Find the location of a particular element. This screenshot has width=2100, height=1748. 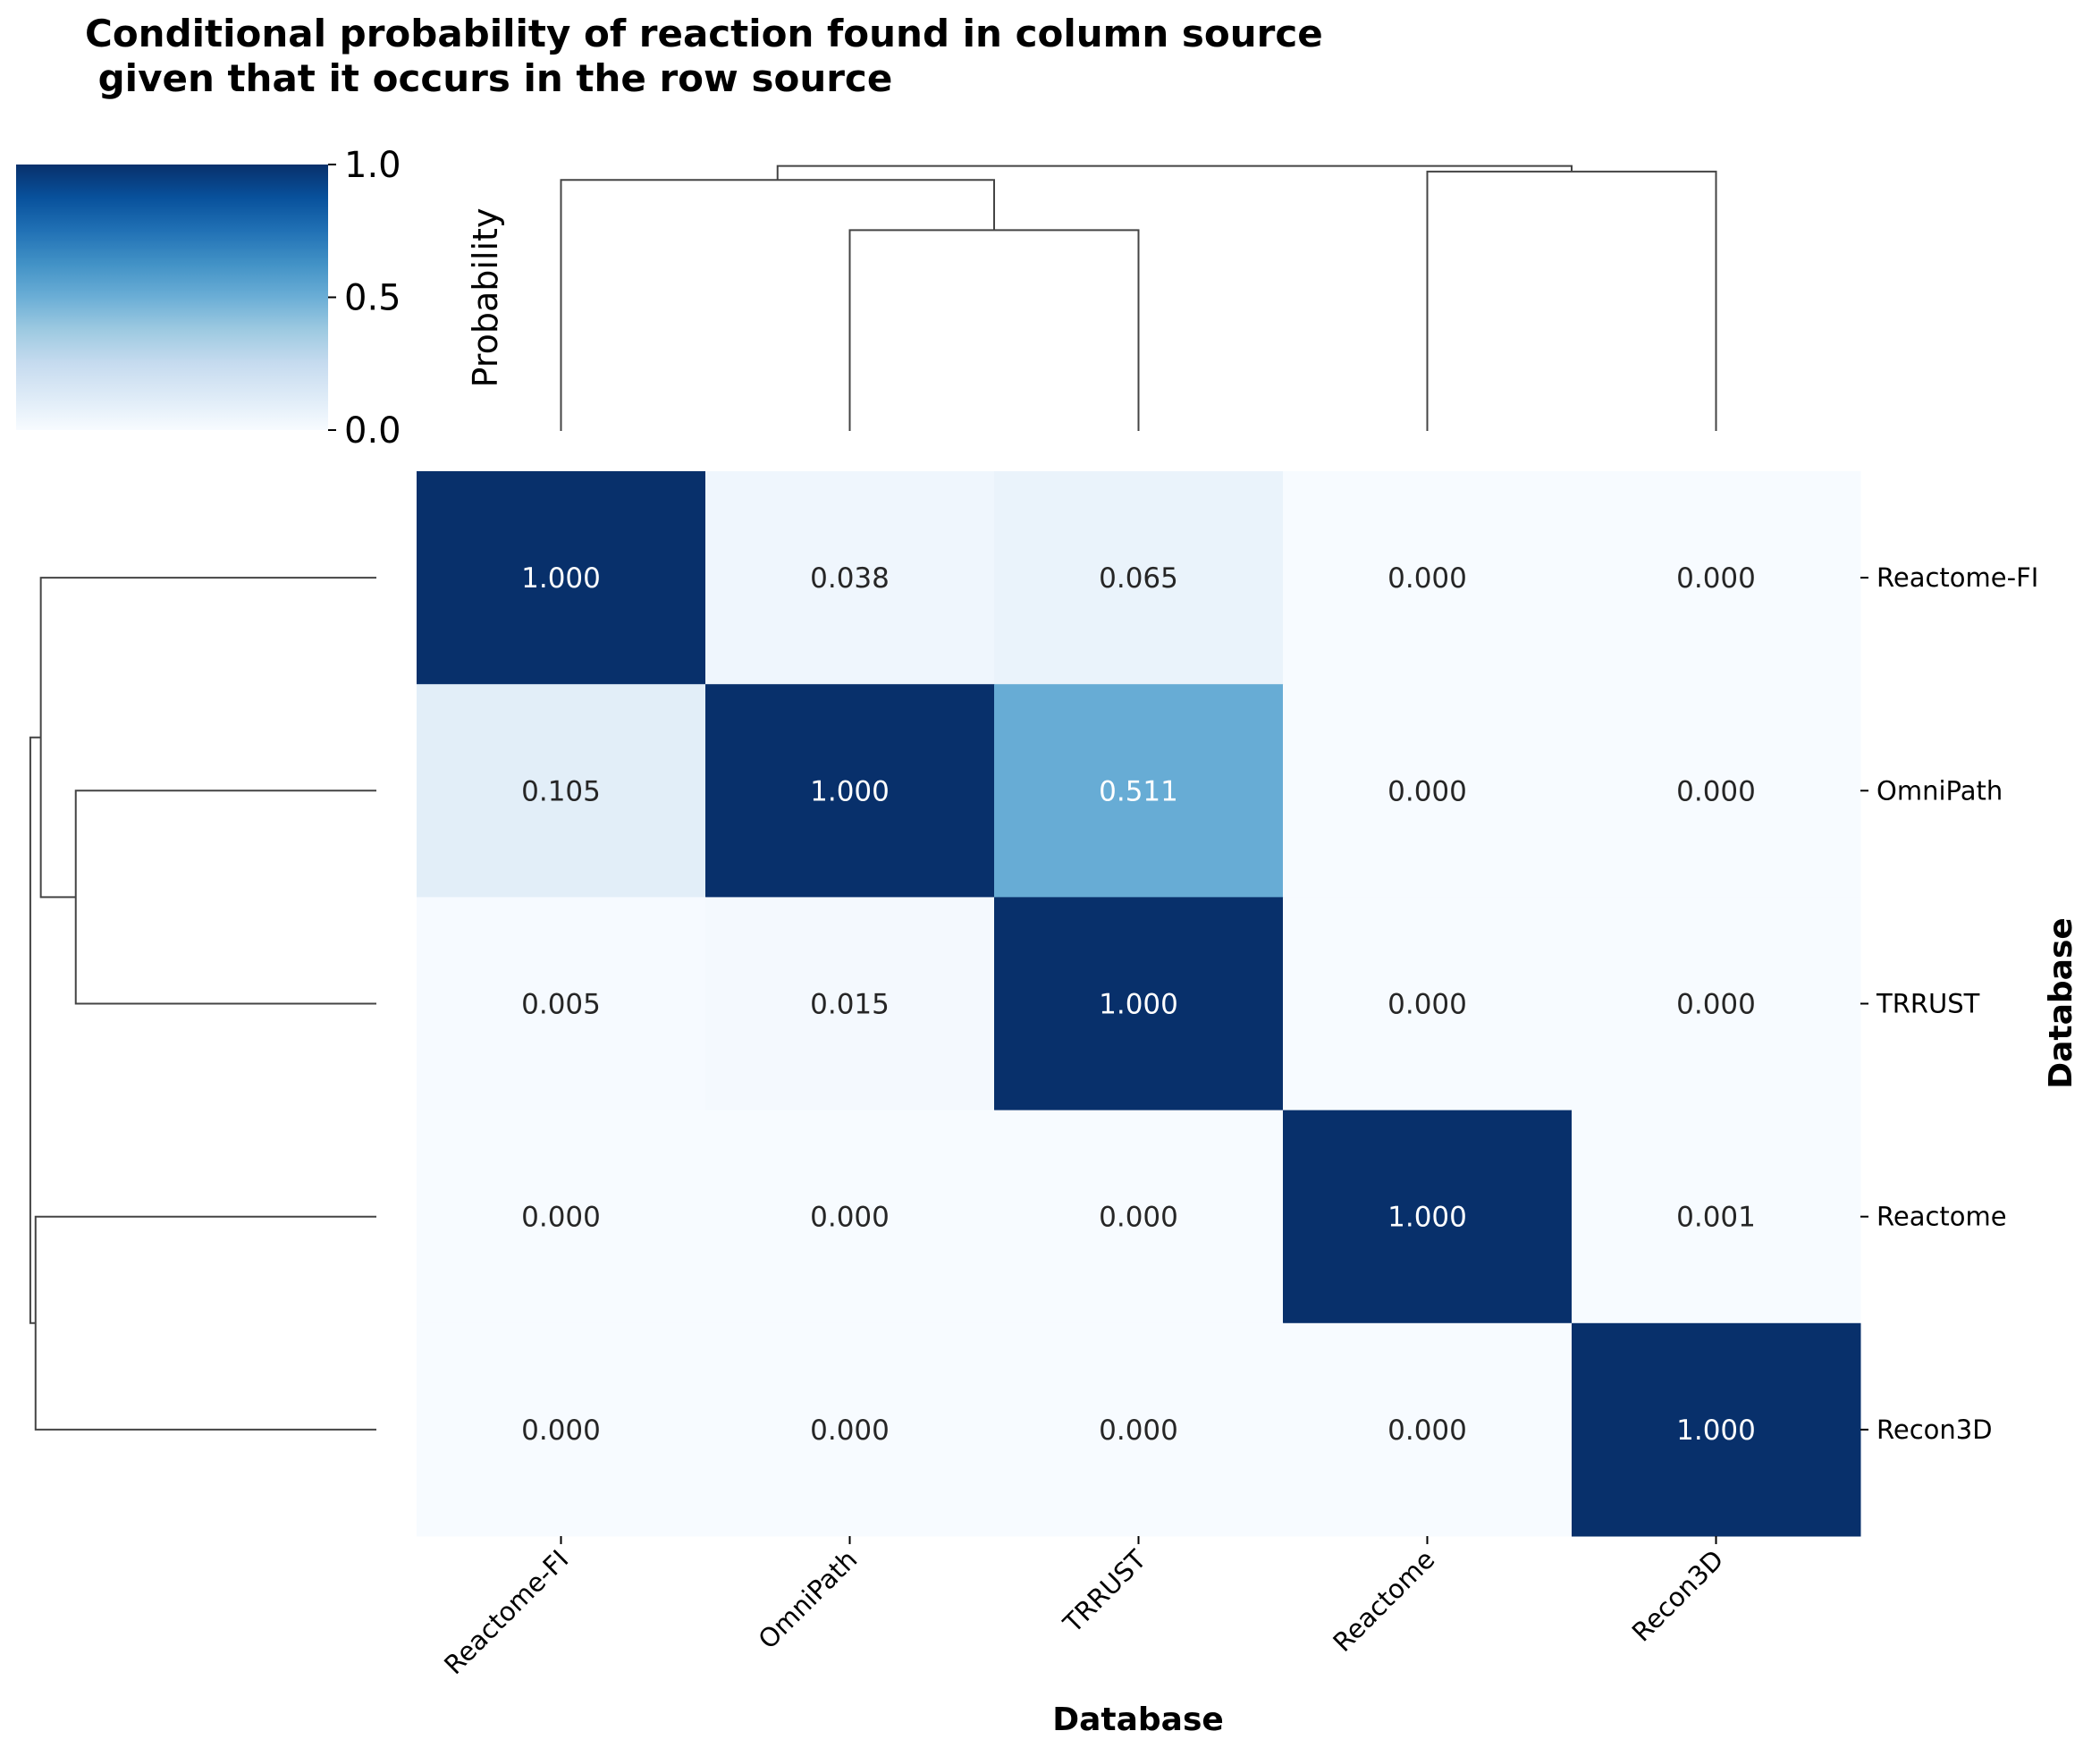

x-axis-label: Database is located at coordinates (1138, 1720).